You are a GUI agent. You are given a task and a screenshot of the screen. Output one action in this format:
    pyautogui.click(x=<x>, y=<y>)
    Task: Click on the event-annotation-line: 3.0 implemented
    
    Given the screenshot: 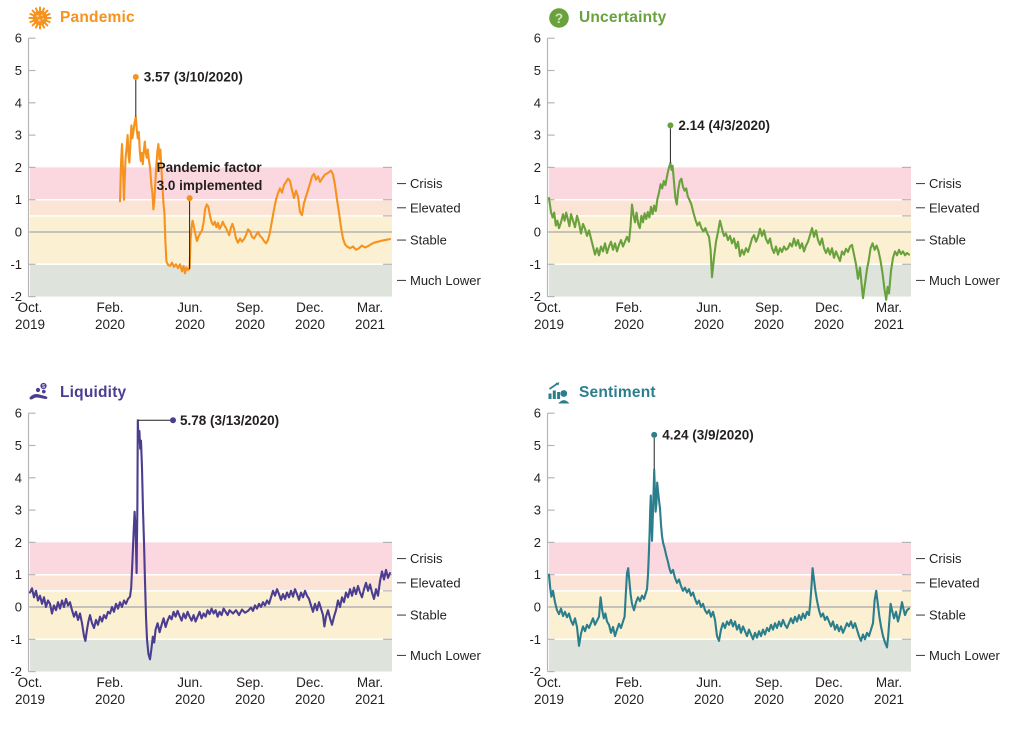 What is the action you would take?
    pyautogui.click(x=210, y=185)
    